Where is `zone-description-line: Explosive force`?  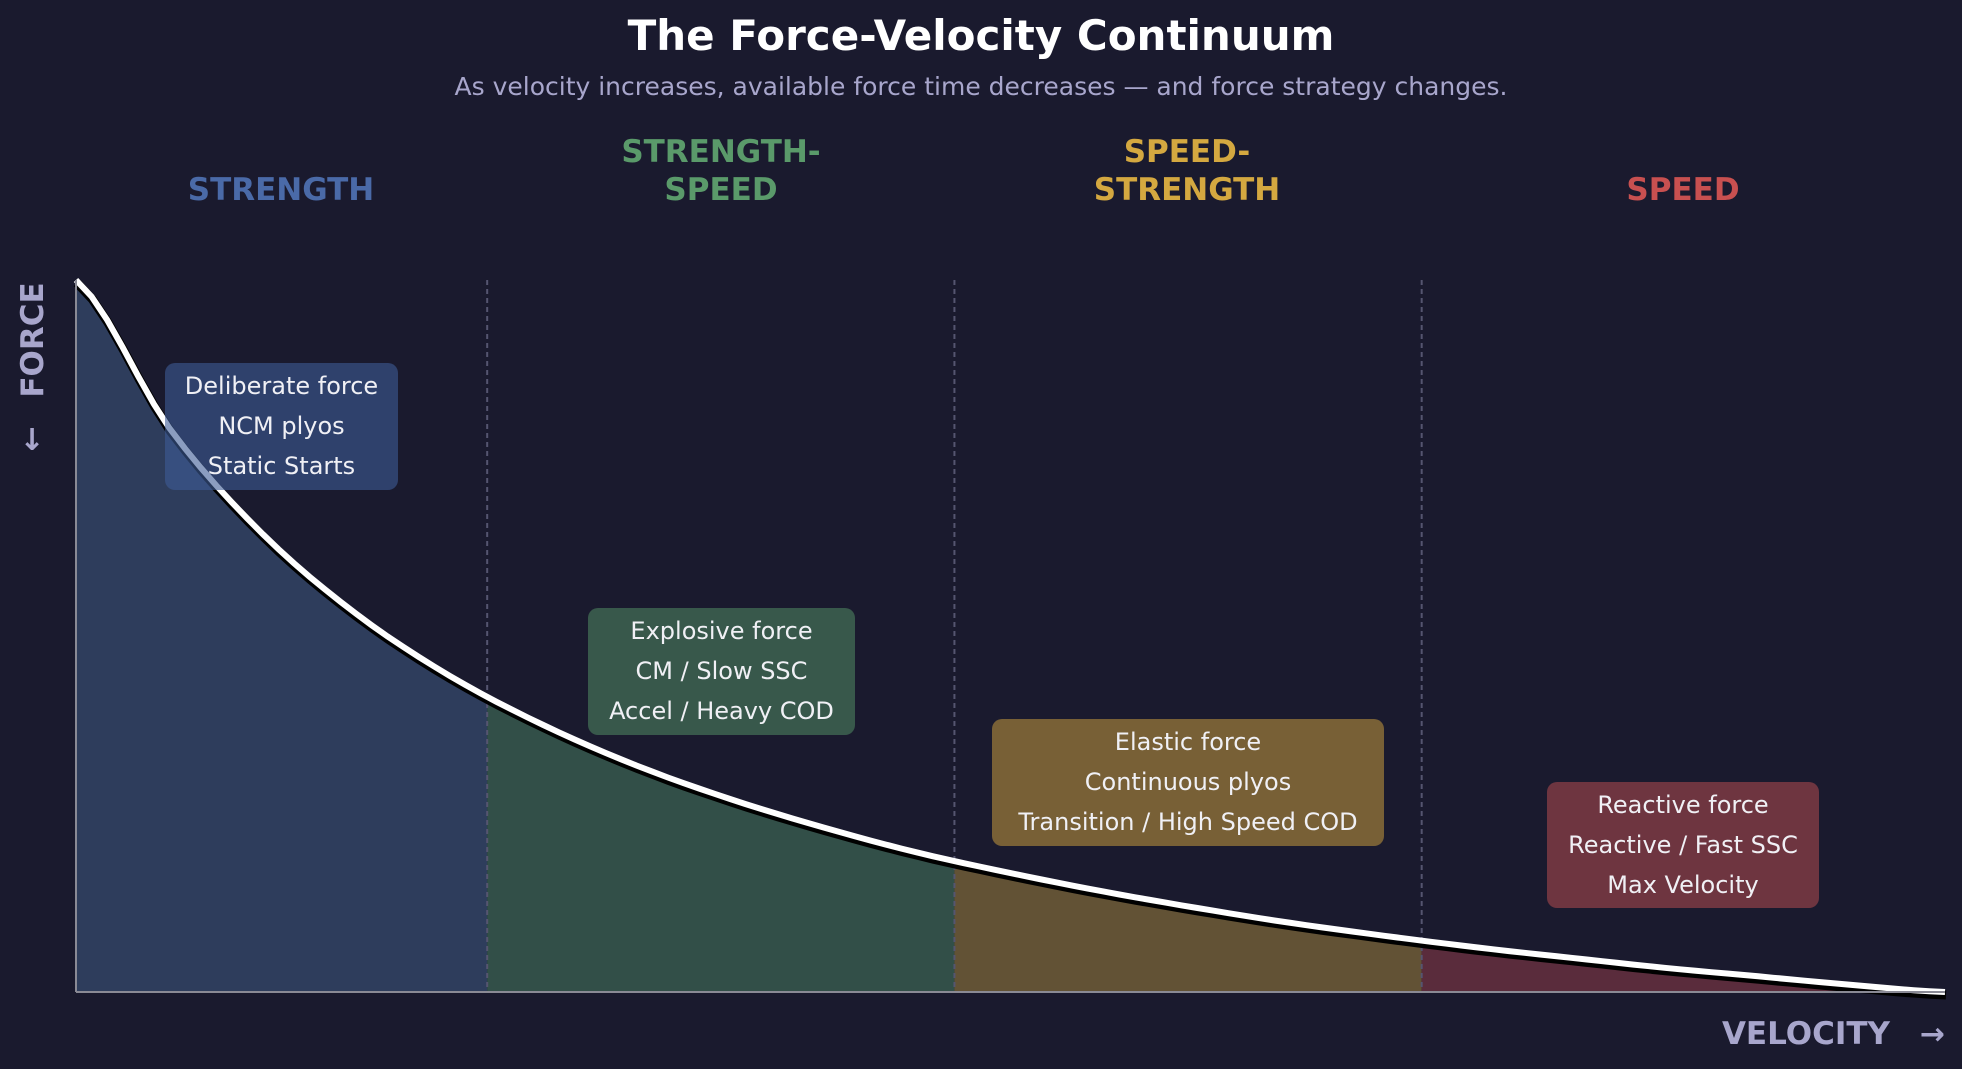
zone-description-line: Explosive force is located at coordinates (721, 631).